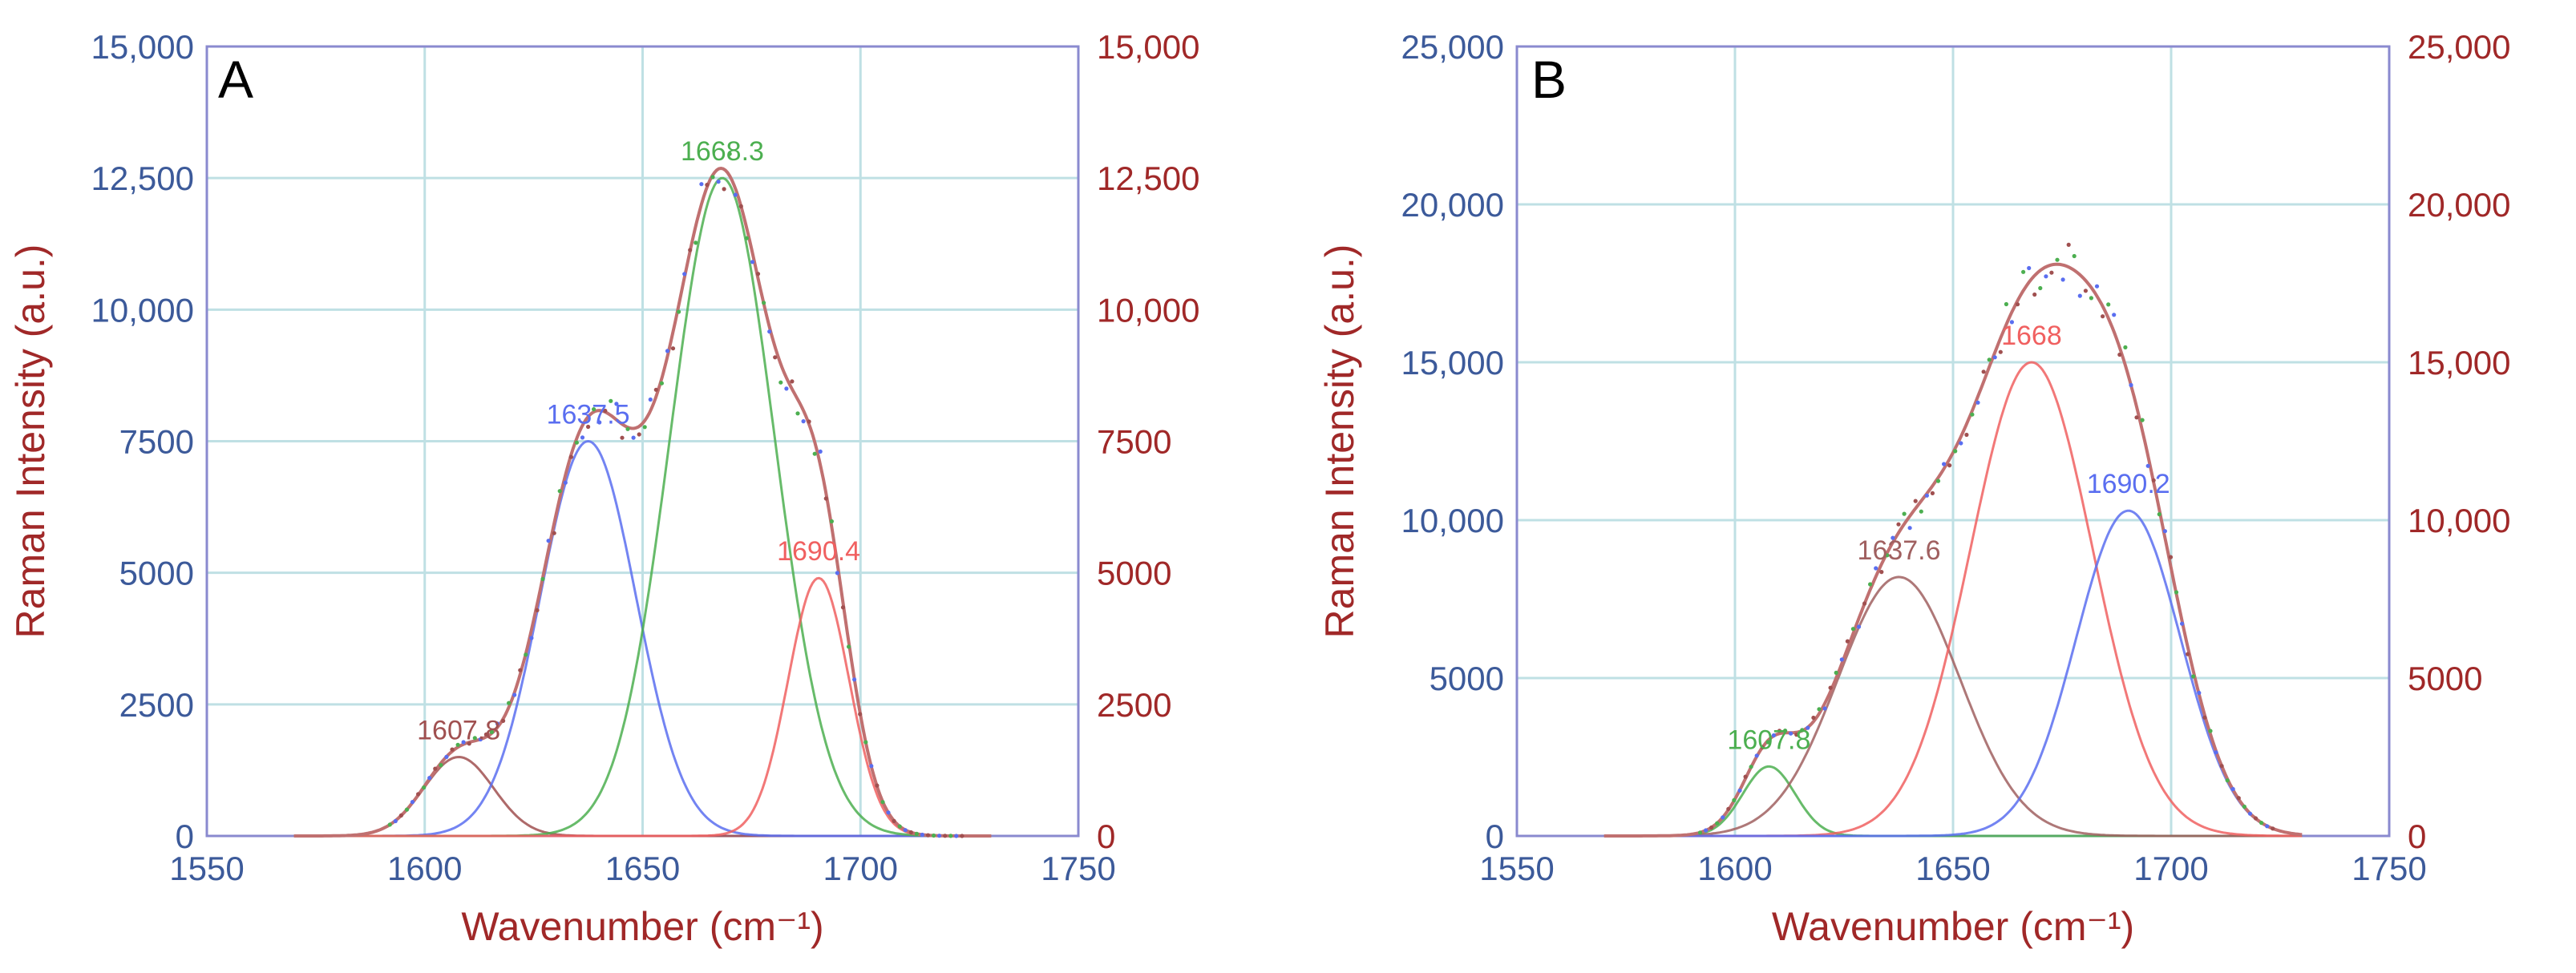  I want to click on y-tick-label-left: 12,500, so click(142, 178).